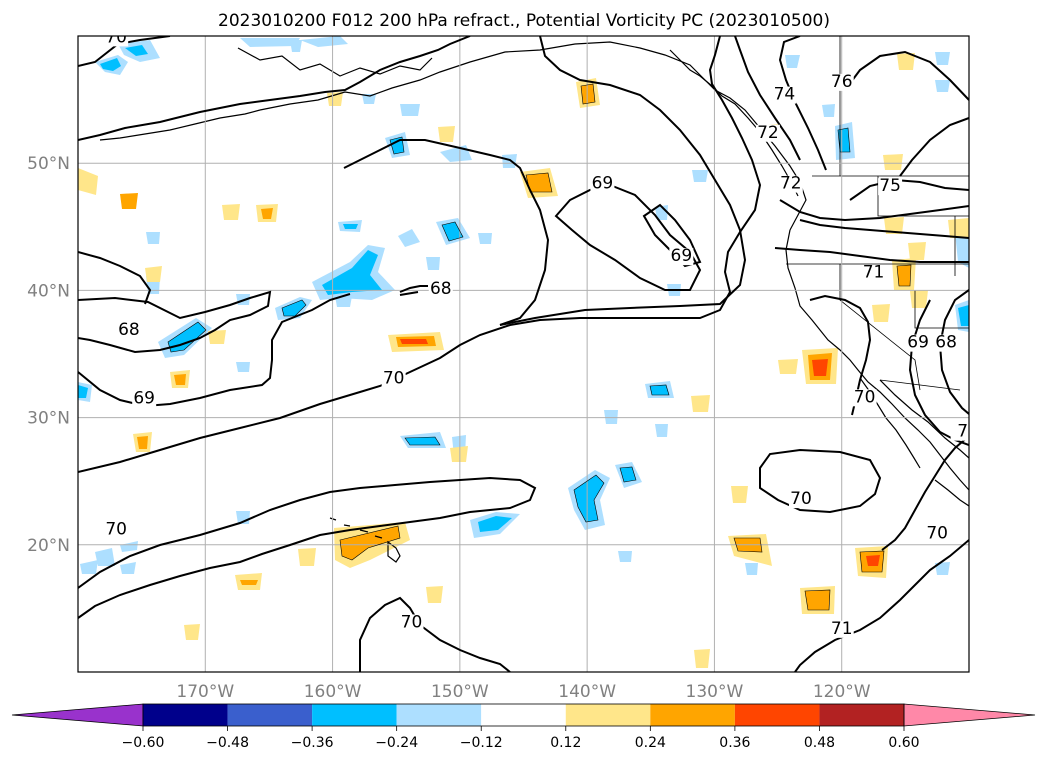  Describe the element at coordinates (274, 88) in the screenshot. I see `contour-north-pacific` at that location.